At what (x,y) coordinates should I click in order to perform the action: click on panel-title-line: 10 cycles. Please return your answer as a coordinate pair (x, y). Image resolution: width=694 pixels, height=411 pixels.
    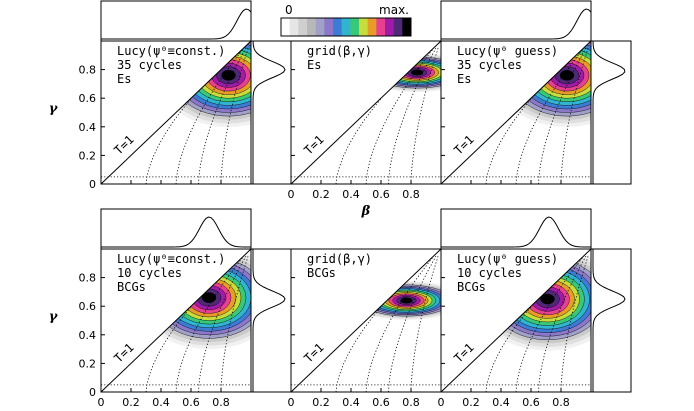
    Looking at the image, I should click on (489, 273).